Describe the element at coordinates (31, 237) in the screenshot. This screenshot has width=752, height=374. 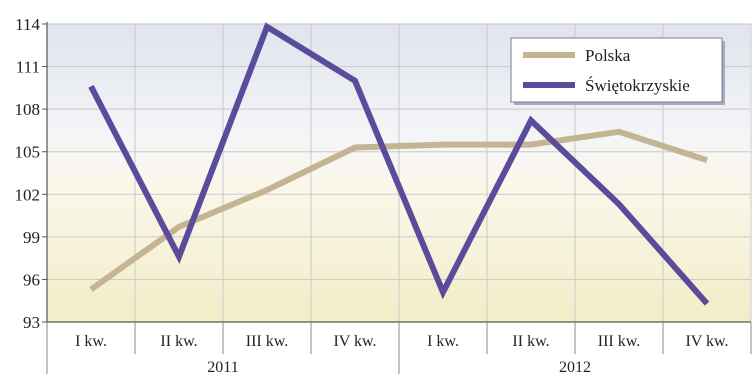
I see `y-tick-label: 99` at that location.